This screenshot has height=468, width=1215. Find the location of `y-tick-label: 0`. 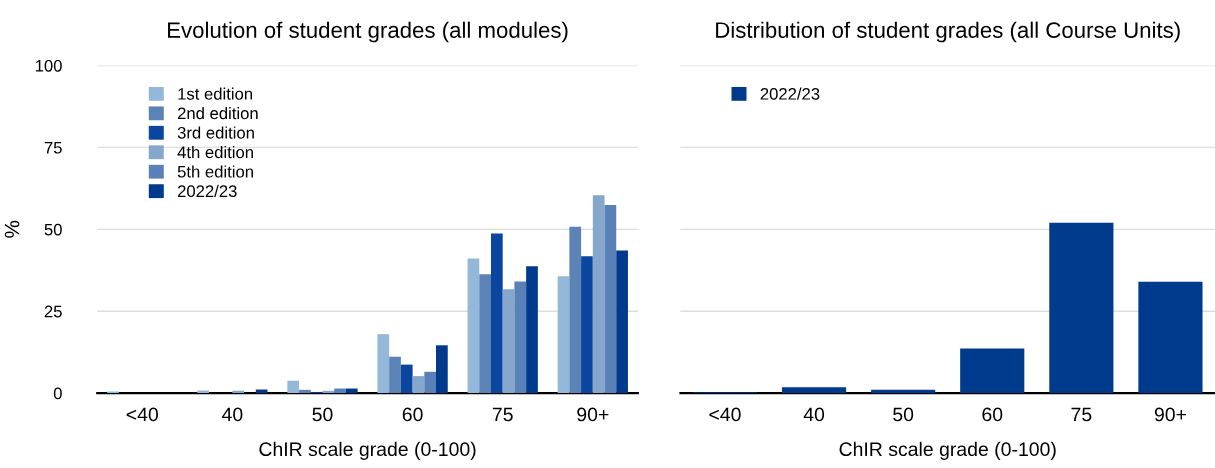

y-tick-label: 0 is located at coordinates (57, 393).